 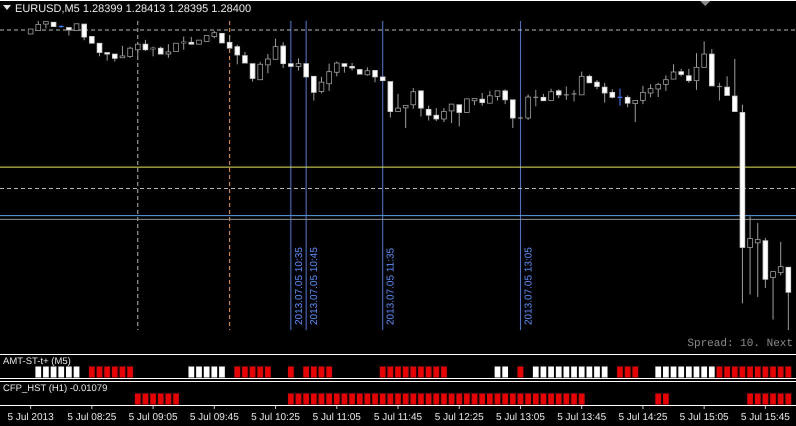 I want to click on chart-title: EURUSD,M5 1.28399 1.28413 1.28395 1.28400, so click(x=133, y=9).